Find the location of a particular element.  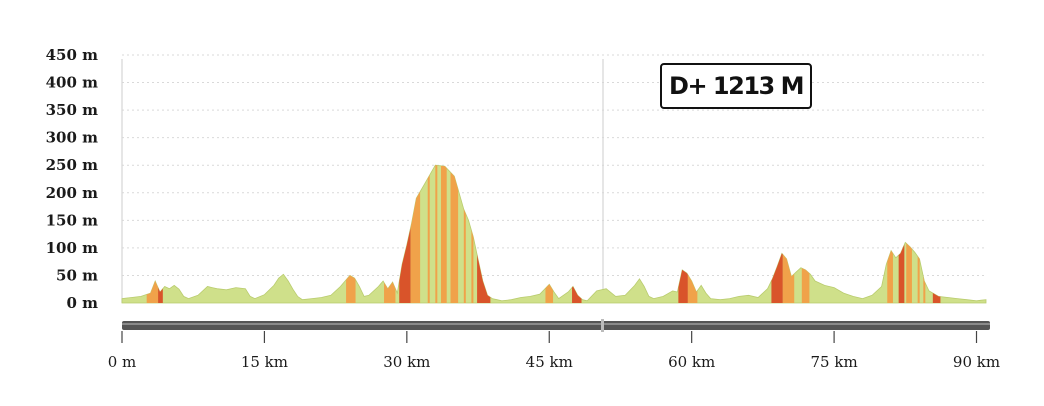

x-tick-label: 75 km is located at coordinates (834, 362).